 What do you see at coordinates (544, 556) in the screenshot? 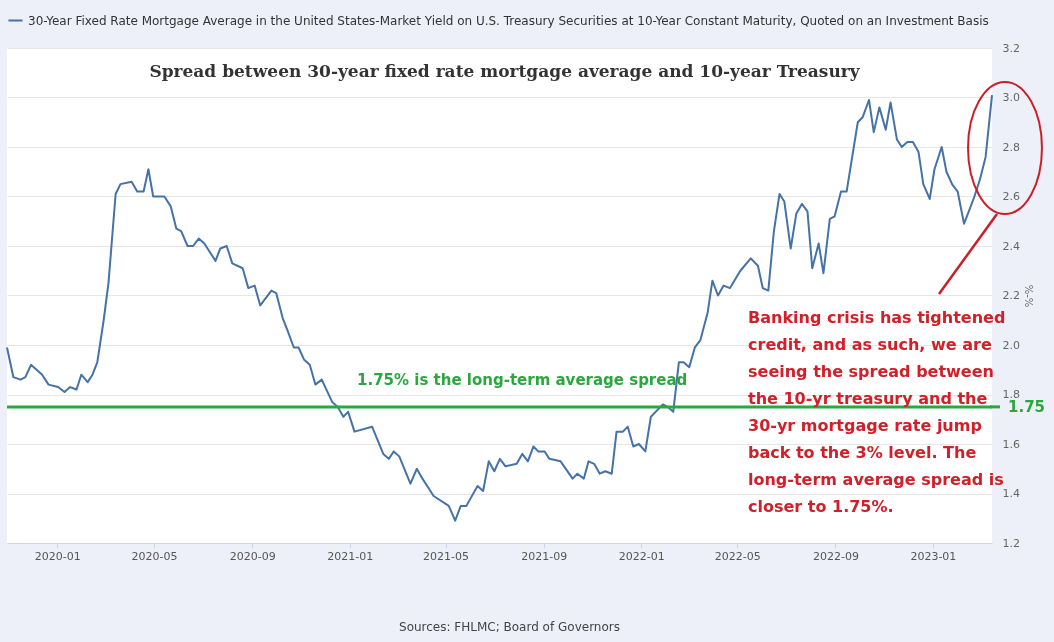
I see `x-tick-label: 2021-09` at bounding box center [544, 556].